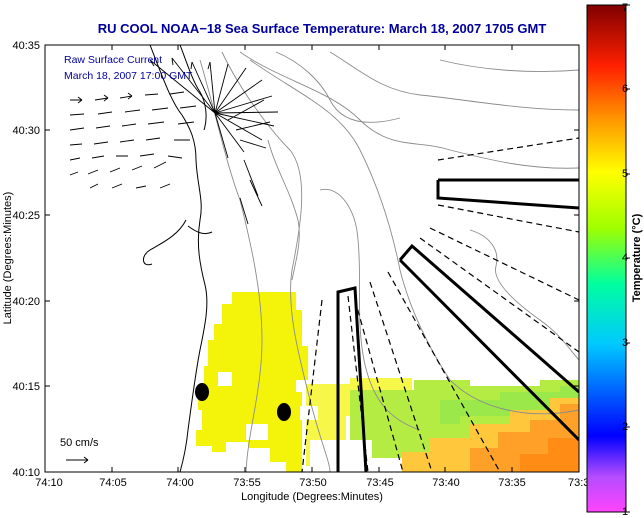  What do you see at coordinates (77, 460) in the screenshot?
I see `scale-vector-arrow` at bounding box center [77, 460].